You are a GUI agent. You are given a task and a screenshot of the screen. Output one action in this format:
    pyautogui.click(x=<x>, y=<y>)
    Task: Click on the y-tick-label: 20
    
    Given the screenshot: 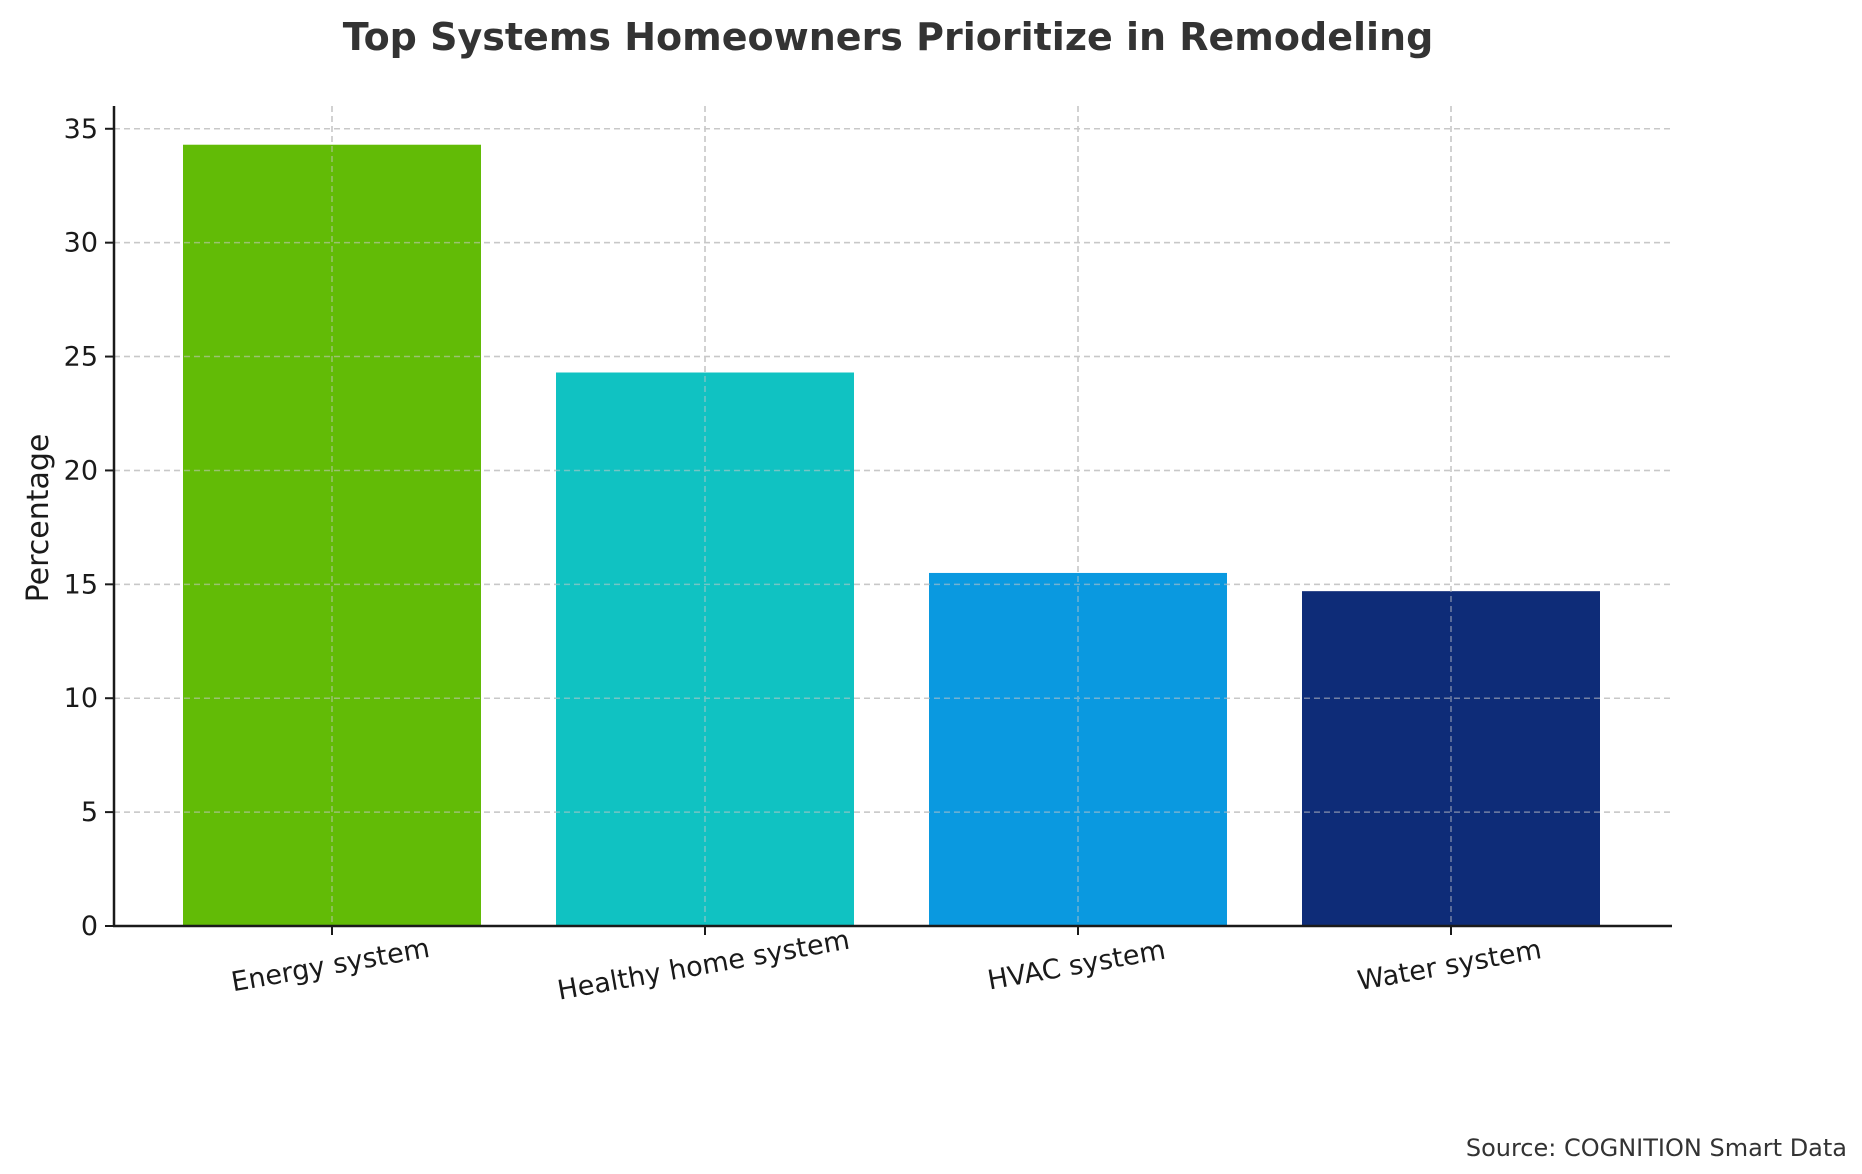 What is the action you would take?
    pyautogui.click(x=81, y=470)
    